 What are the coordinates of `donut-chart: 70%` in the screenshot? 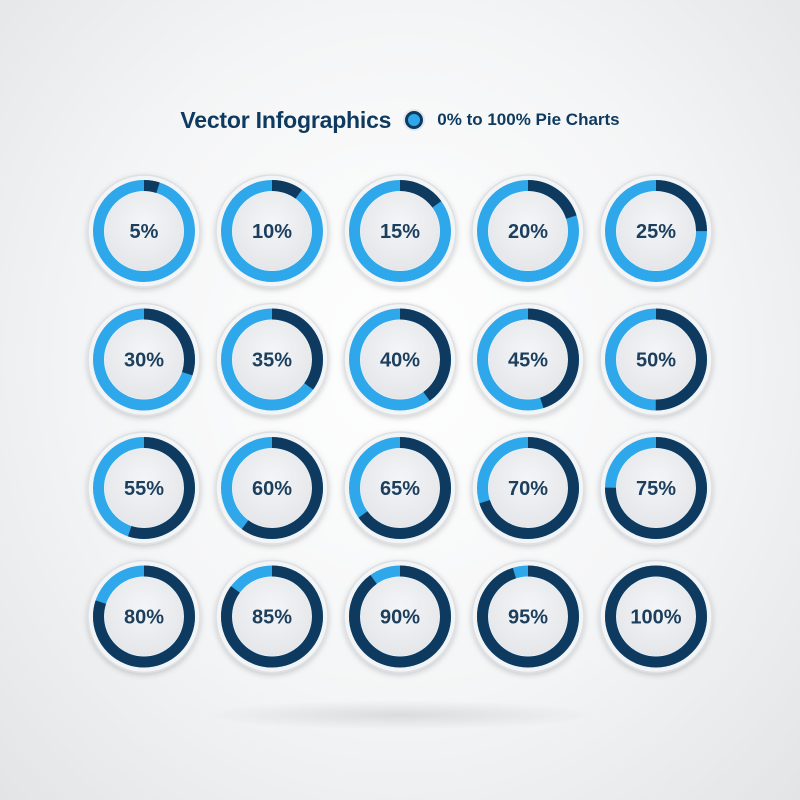 It's located at (528, 488).